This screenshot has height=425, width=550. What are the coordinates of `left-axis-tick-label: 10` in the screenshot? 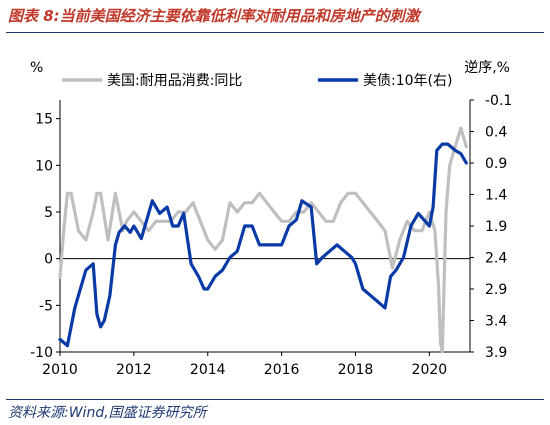 It's located at (44, 166).